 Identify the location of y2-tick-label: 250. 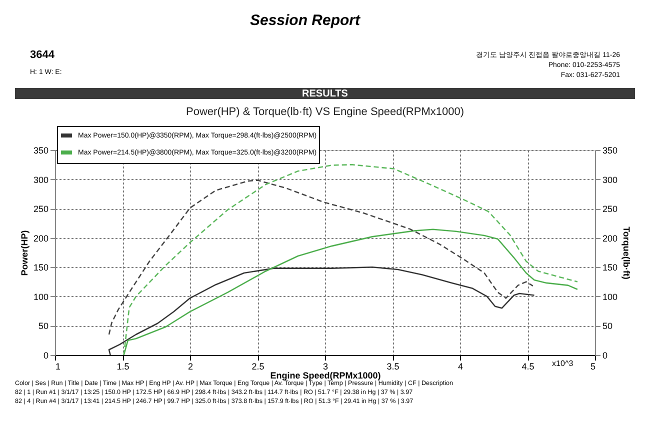
(610, 209).